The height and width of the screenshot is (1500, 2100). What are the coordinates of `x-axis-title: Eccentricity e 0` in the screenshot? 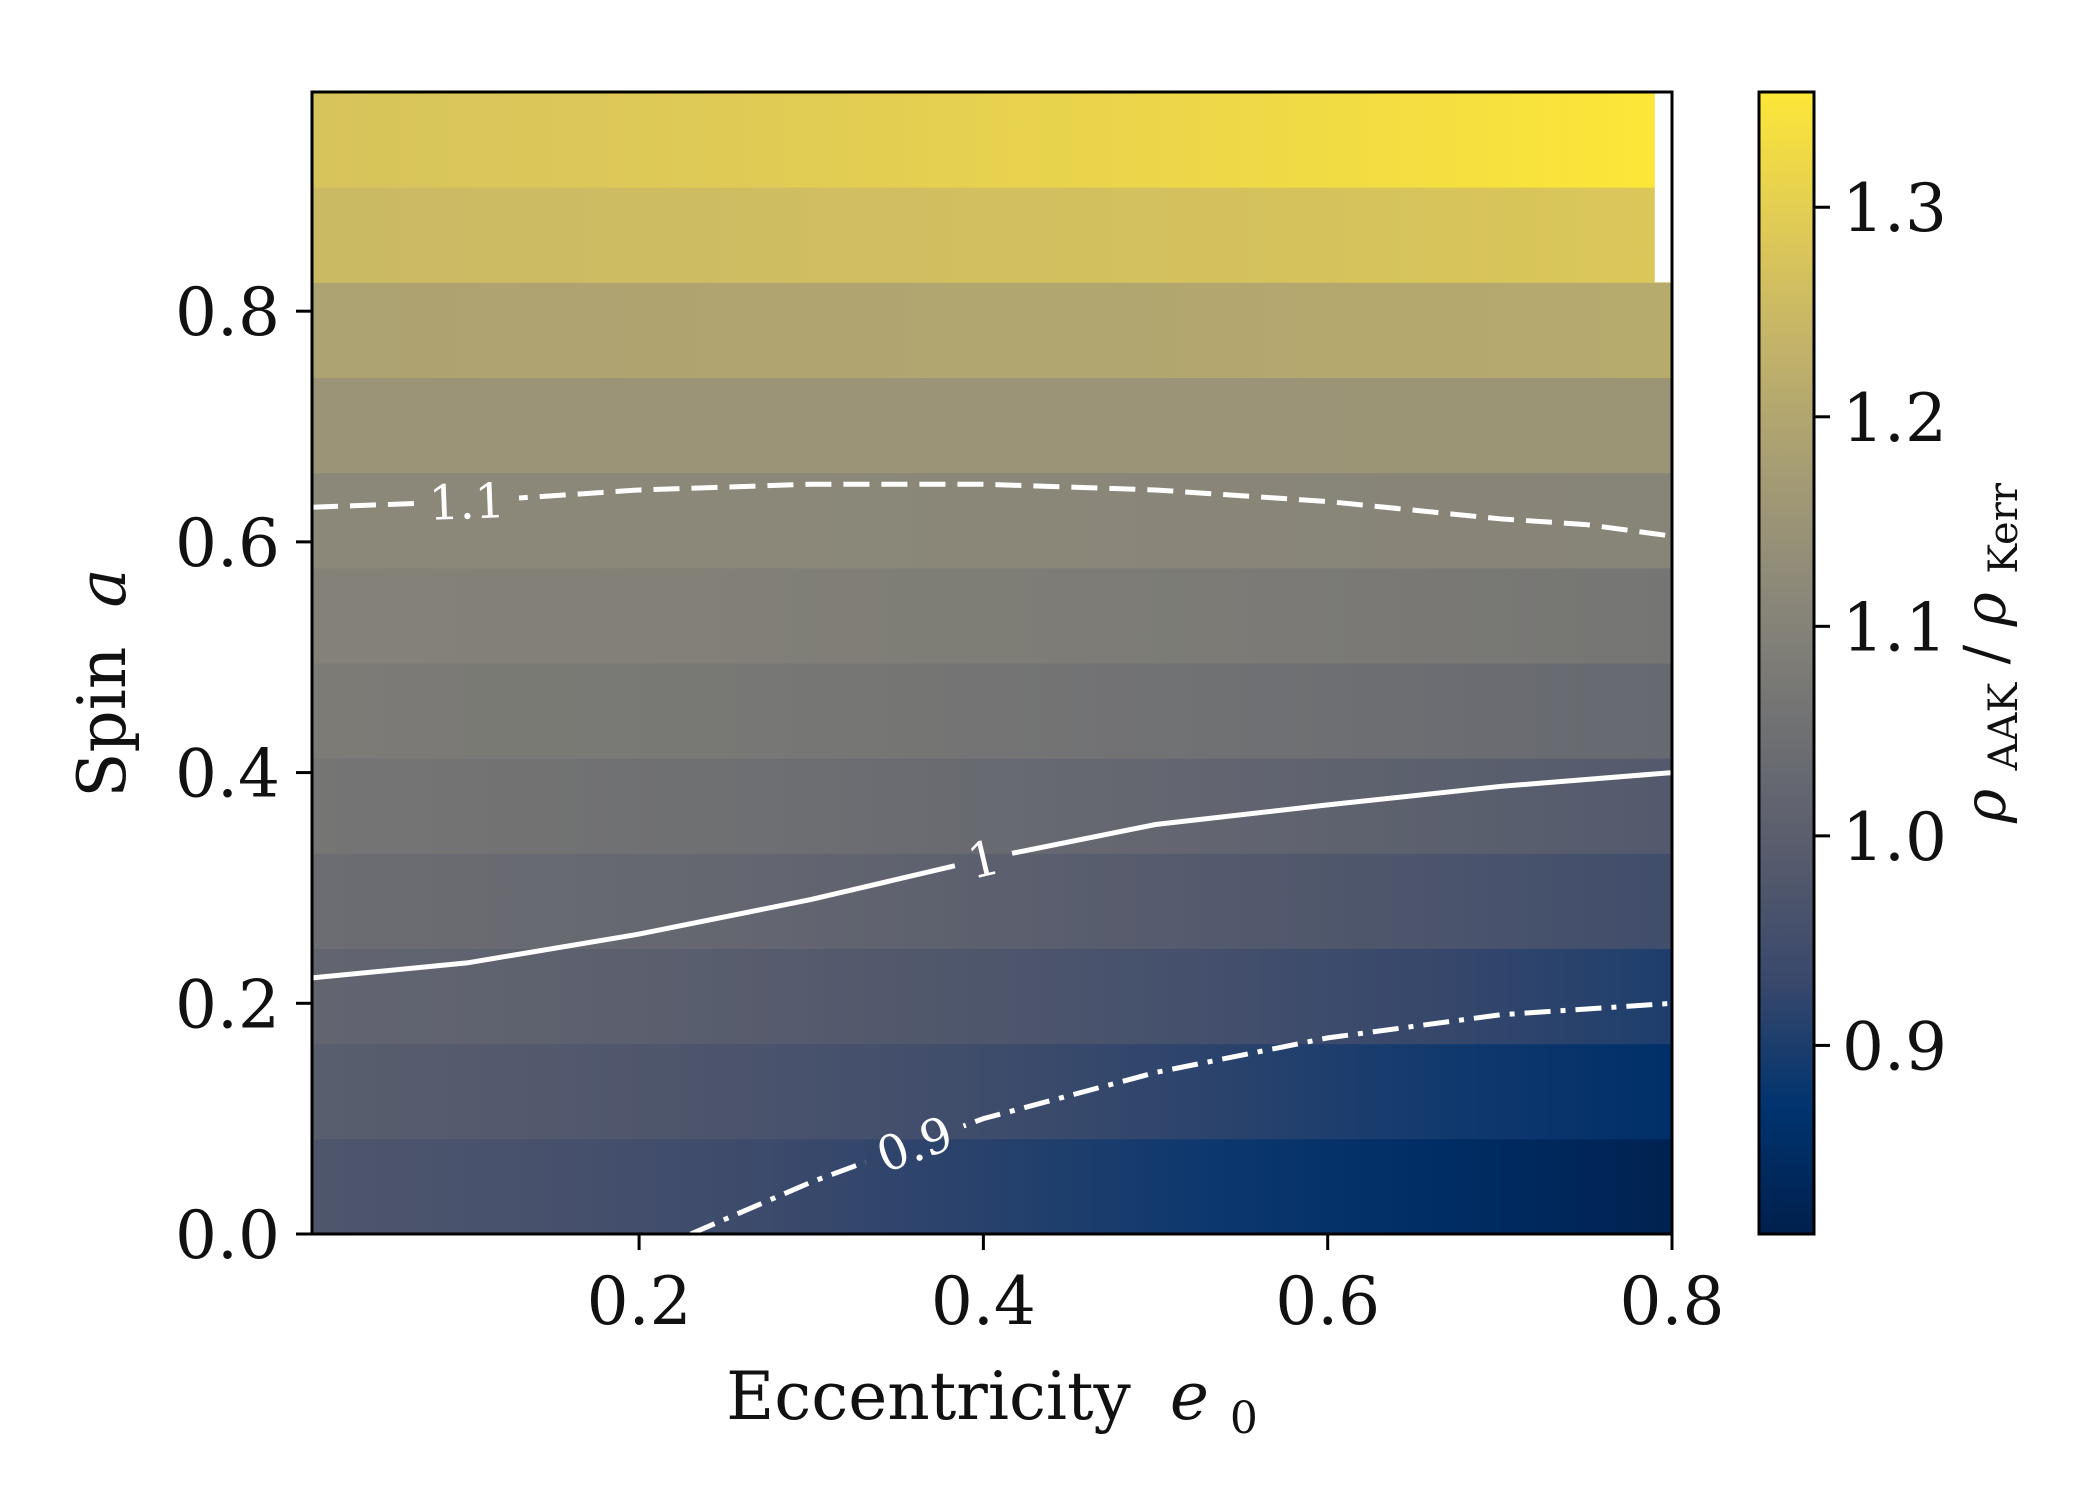 It's located at (992, 1401).